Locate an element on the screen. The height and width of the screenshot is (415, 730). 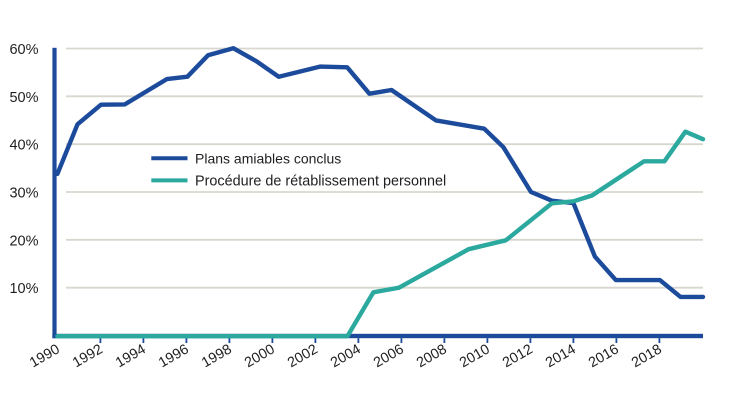
svg-text: 2008 is located at coordinates (432, 356).